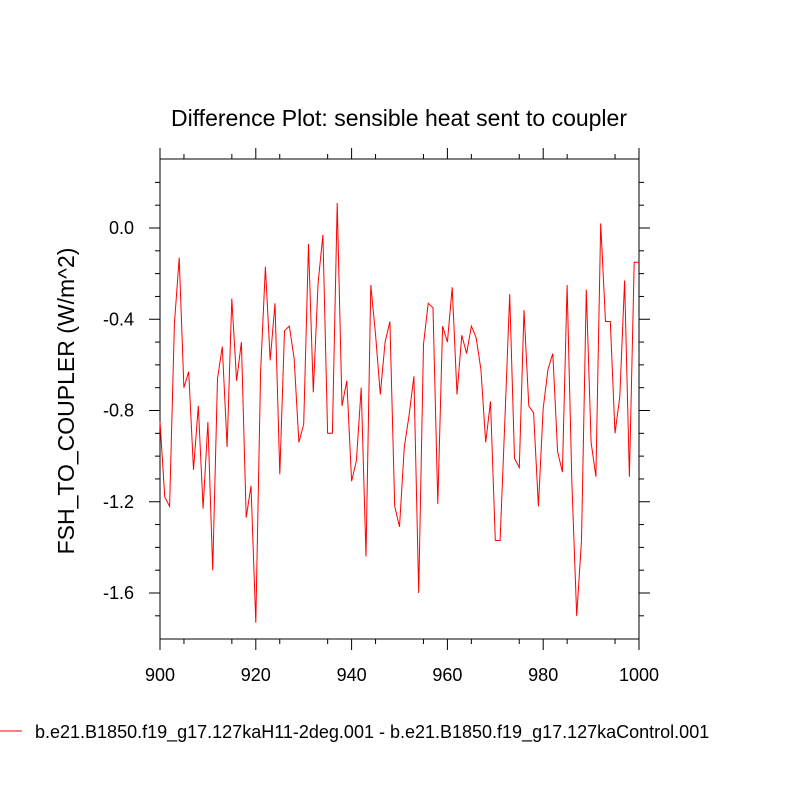 The height and width of the screenshot is (800, 800). What do you see at coordinates (66, 401) in the screenshot?
I see `y-axis-label: FSH_TO_COUPLER (W/m^2)` at bounding box center [66, 401].